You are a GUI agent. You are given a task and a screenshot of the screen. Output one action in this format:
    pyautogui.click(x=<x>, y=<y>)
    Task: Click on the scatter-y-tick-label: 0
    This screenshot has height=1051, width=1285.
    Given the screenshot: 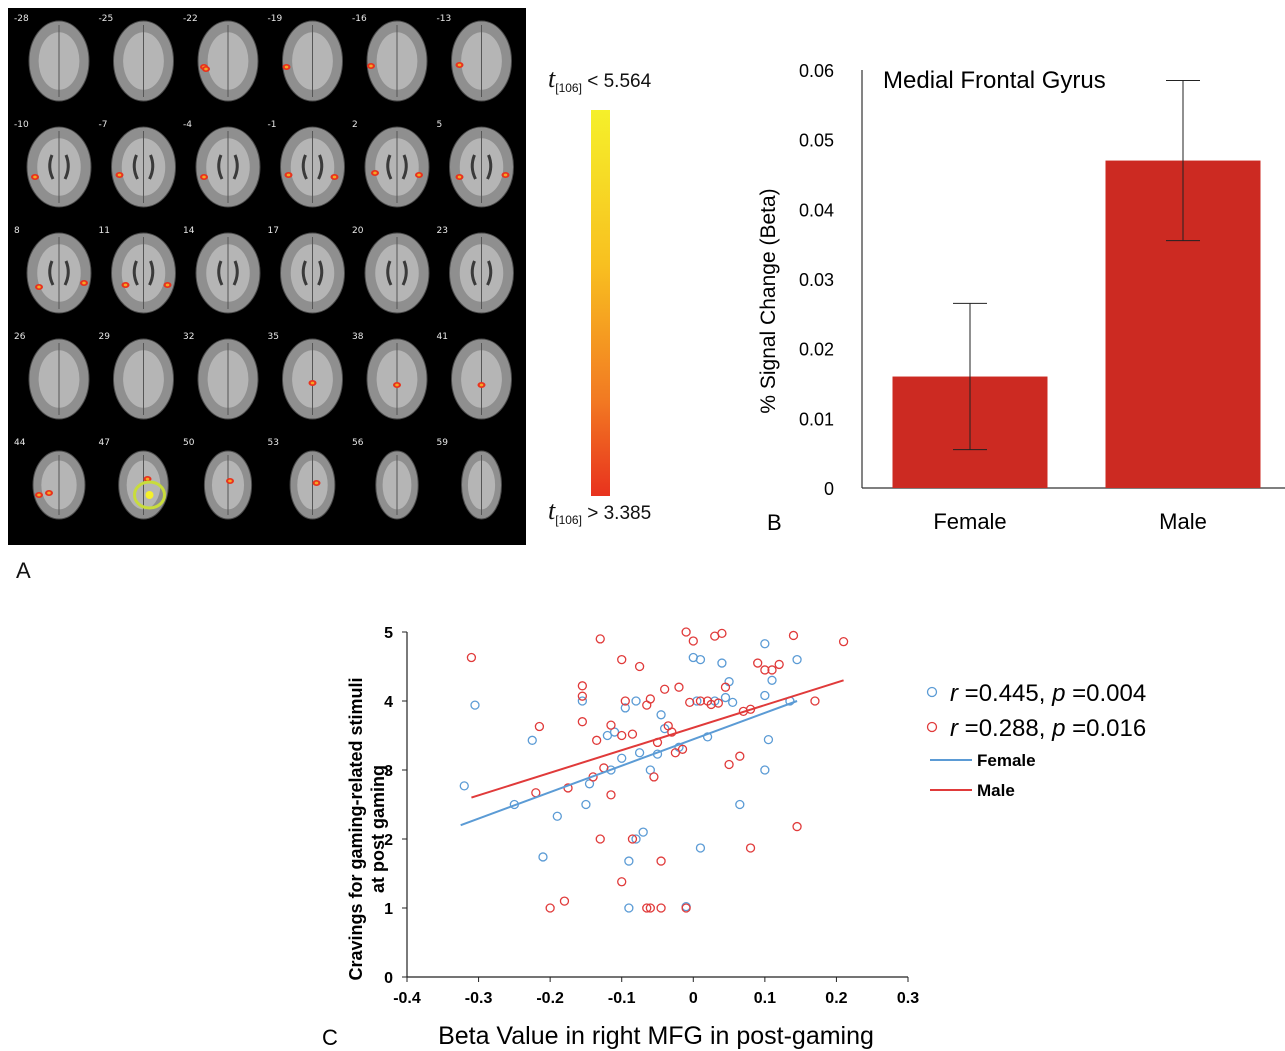 What is the action you would take?
    pyautogui.click(x=388, y=978)
    